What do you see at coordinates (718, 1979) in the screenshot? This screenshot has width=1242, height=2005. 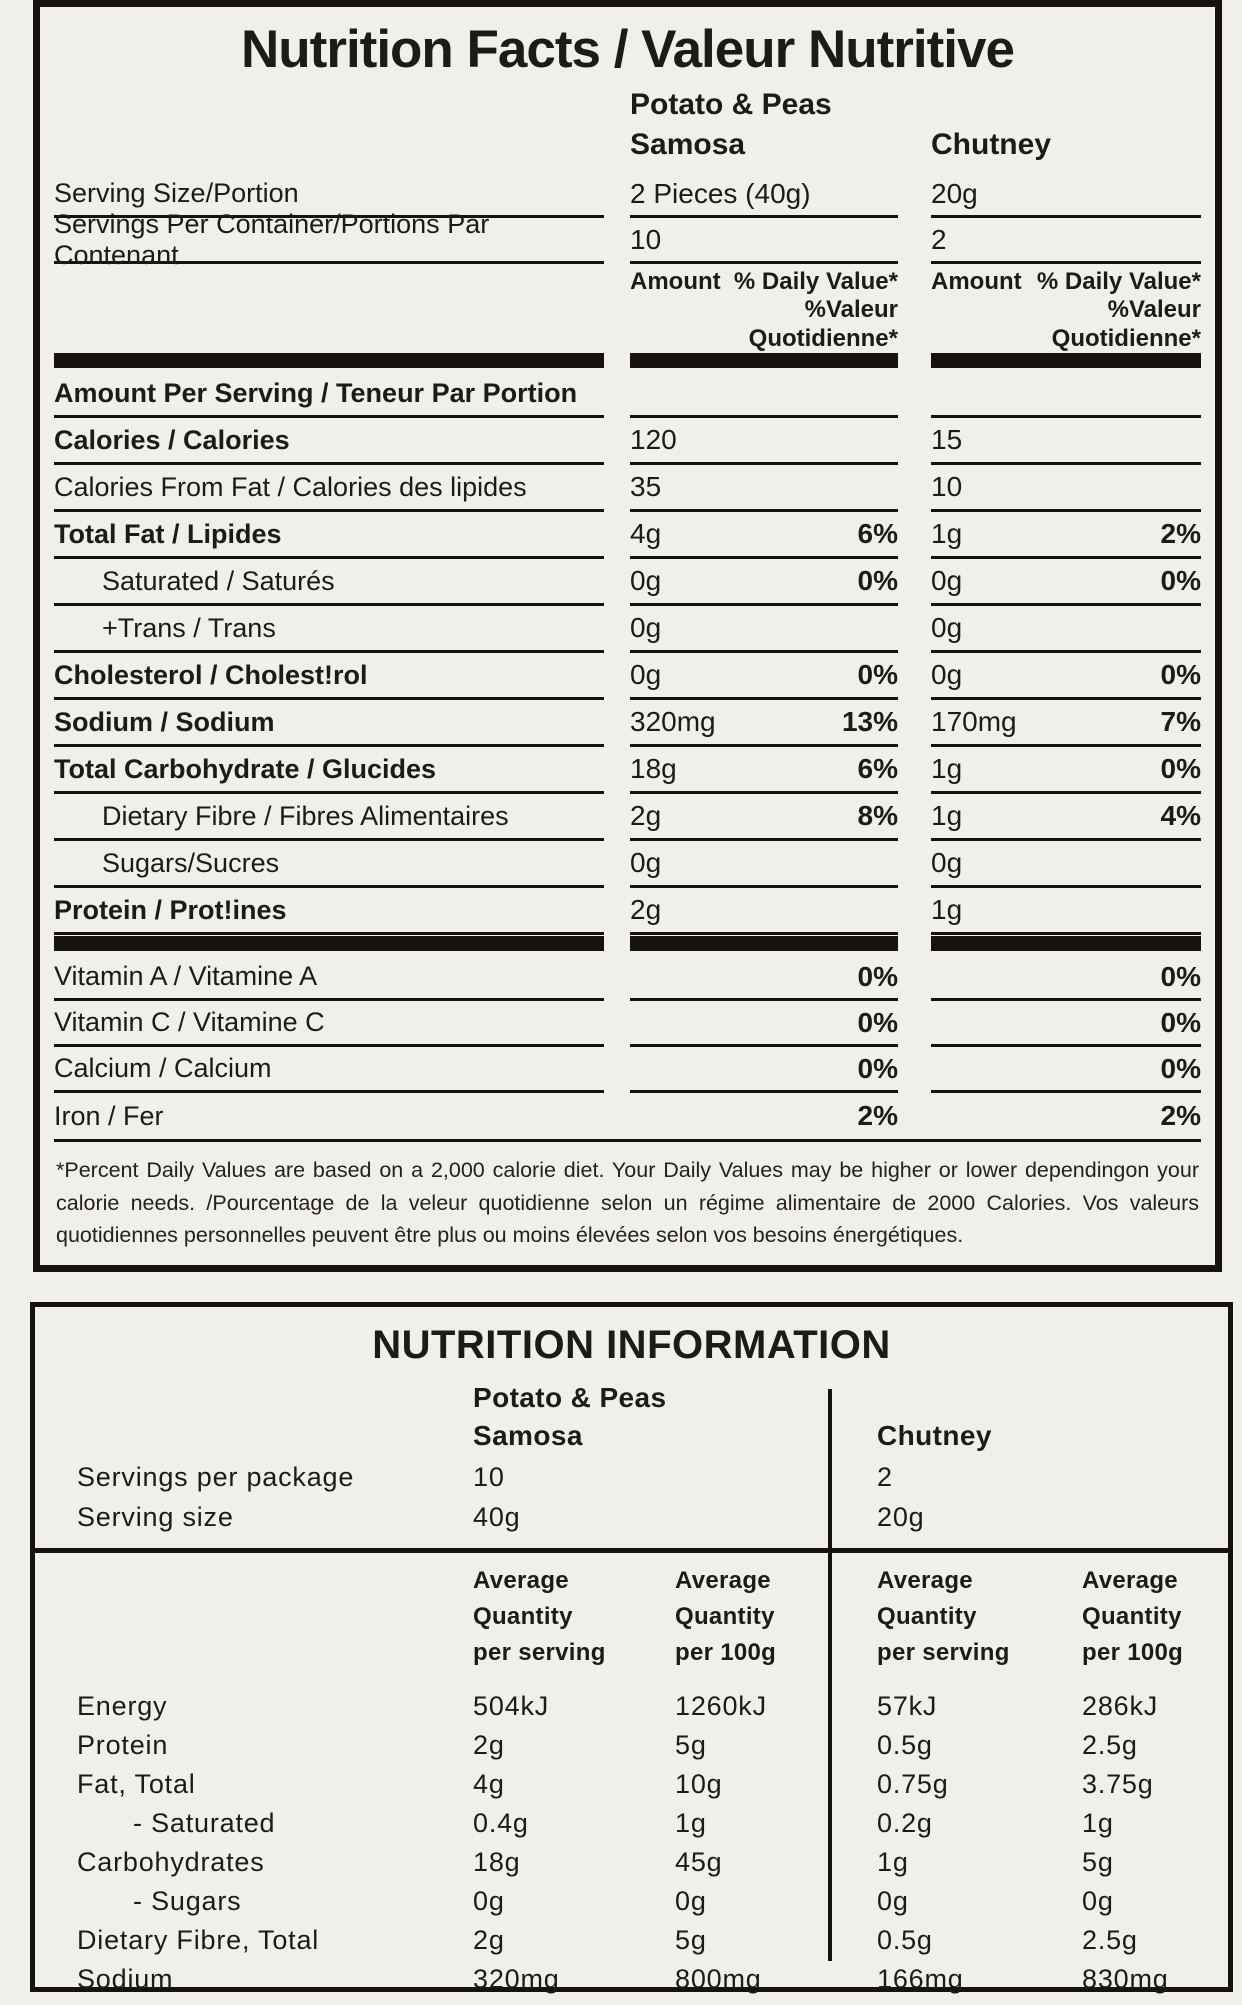 I see `samosa-per-100g-value: 800mg` at bounding box center [718, 1979].